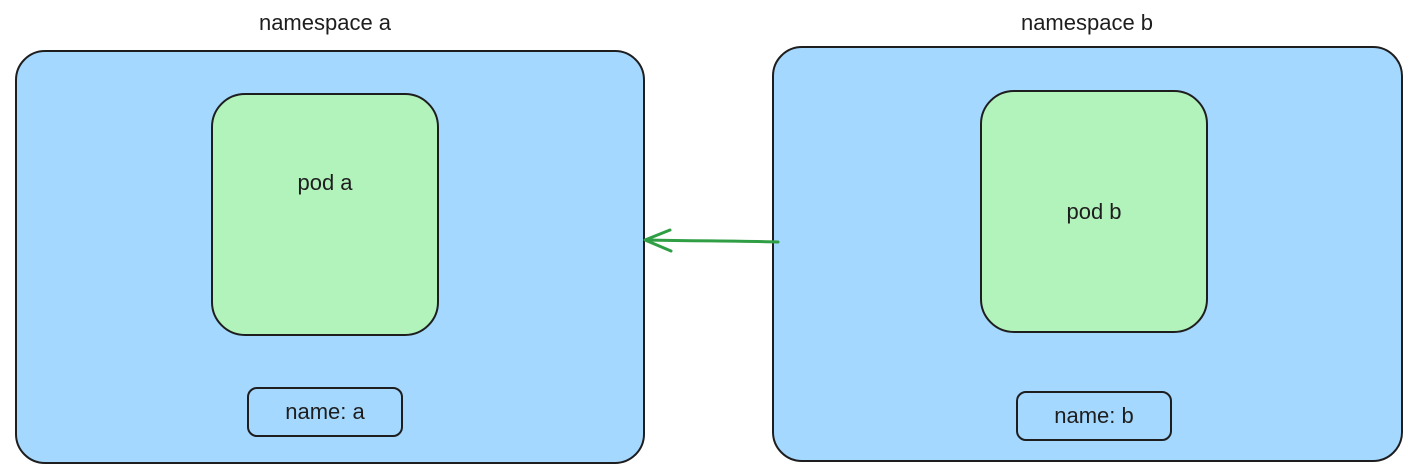 The height and width of the screenshot is (470, 1420). I want to click on namespace-a-name-label: name: a, so click(325, 412).